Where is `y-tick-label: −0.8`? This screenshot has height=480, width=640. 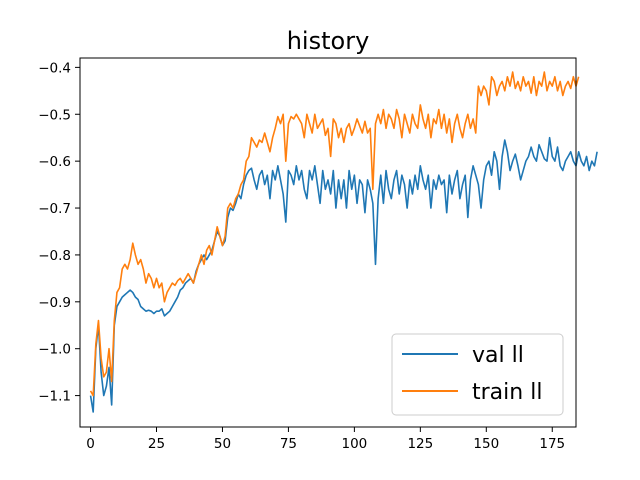 y-tick-label: −0.8 is located at coordinates (54, 256).